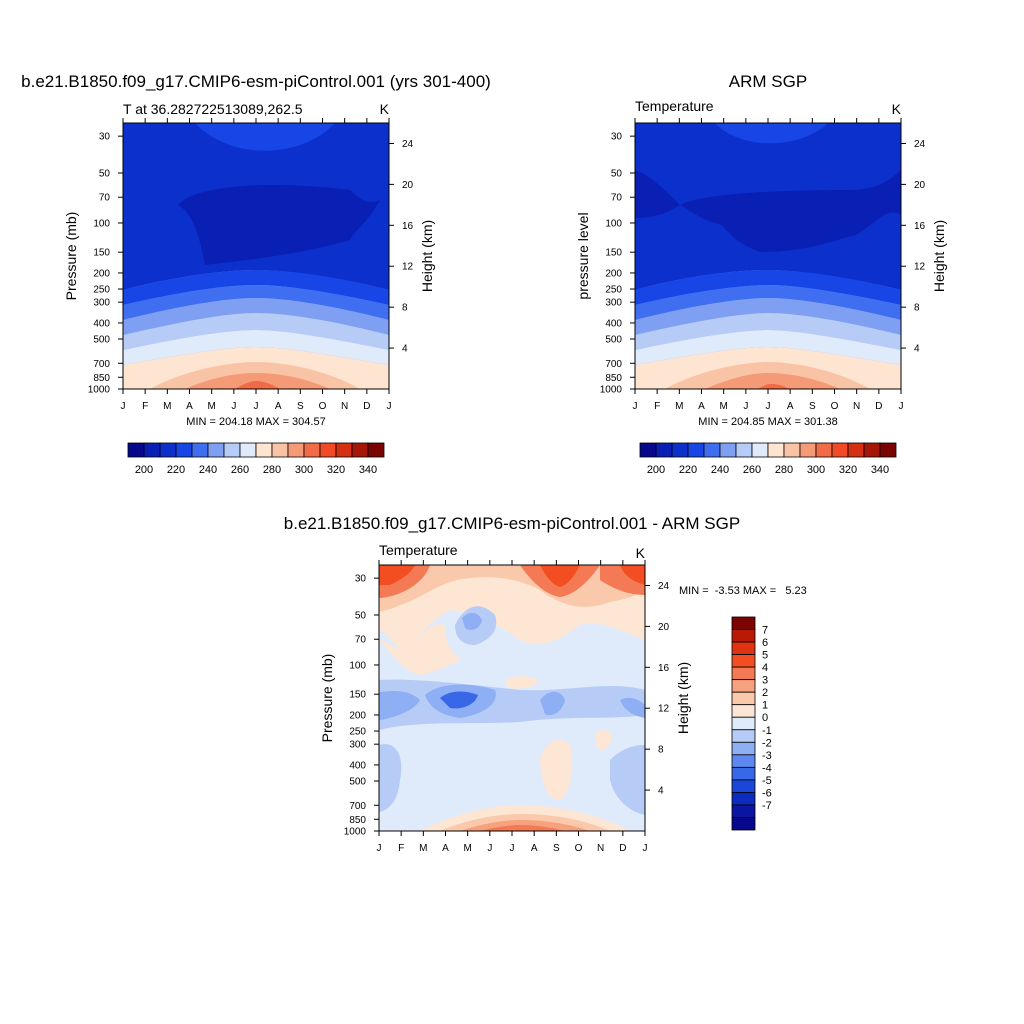  I want to click on panel-2-subtitle-right: K, so click(897, 109).